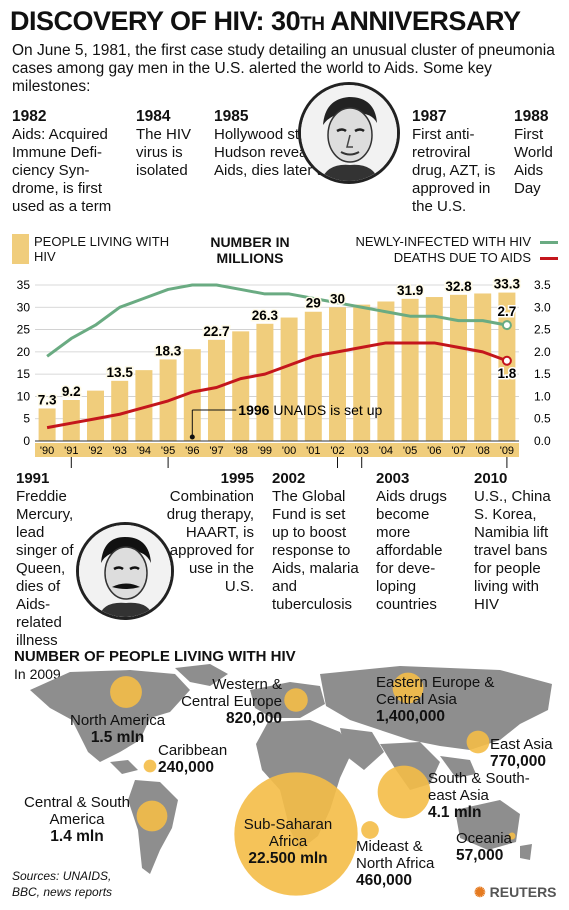  Describe the element at coordinates (265, 451) in the screenshot. I see `x-tick-label: '99` at that location.